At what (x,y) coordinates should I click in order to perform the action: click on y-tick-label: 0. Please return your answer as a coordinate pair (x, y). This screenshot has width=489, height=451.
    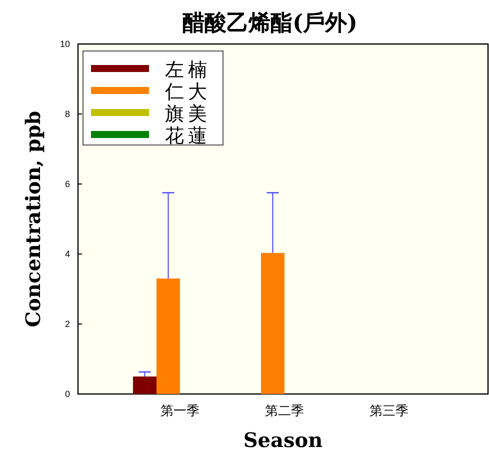
    Looking at the image, I should click on (67, 394).